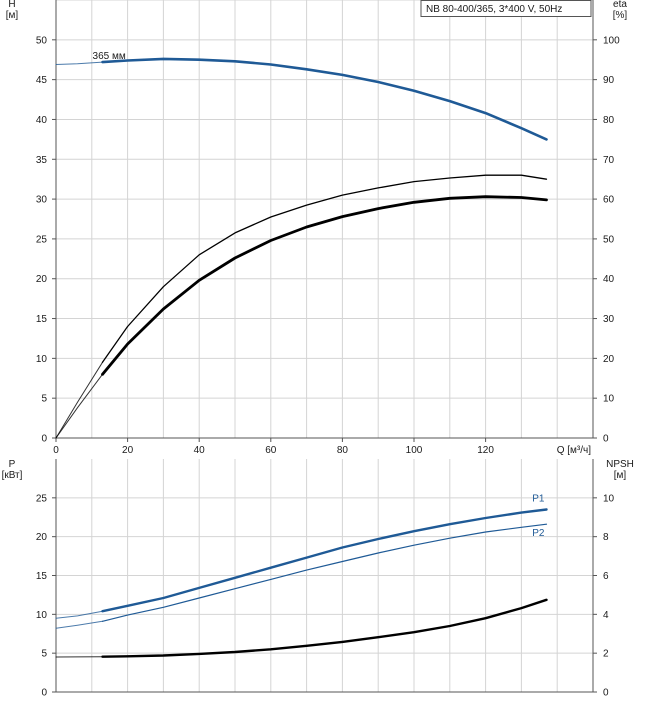 This screenshot has height=705, width=658. Describe the element at coordinates (12, 15) in the screenshot. I see `y-axis-label-left-unit: [м]` at that location.